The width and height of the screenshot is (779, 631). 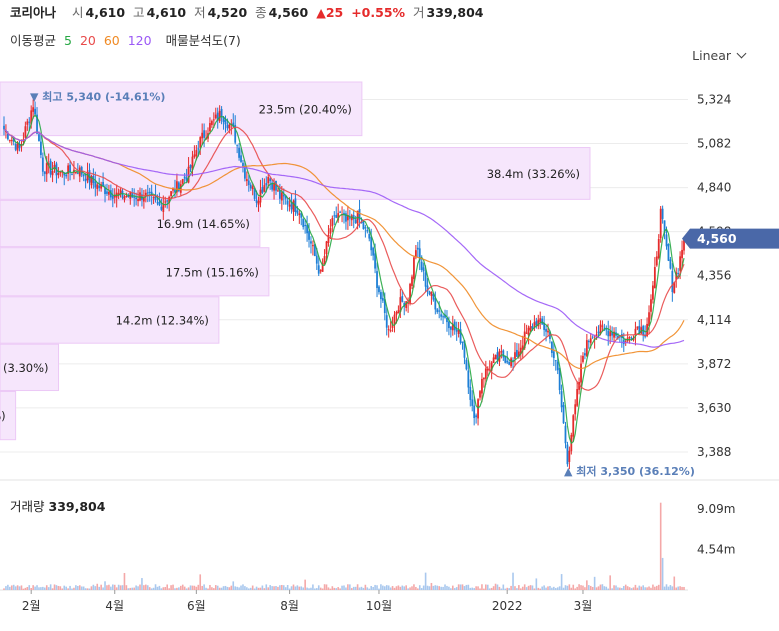 I want to click on date-tick-label: 10월, so click(x=379, y=606).